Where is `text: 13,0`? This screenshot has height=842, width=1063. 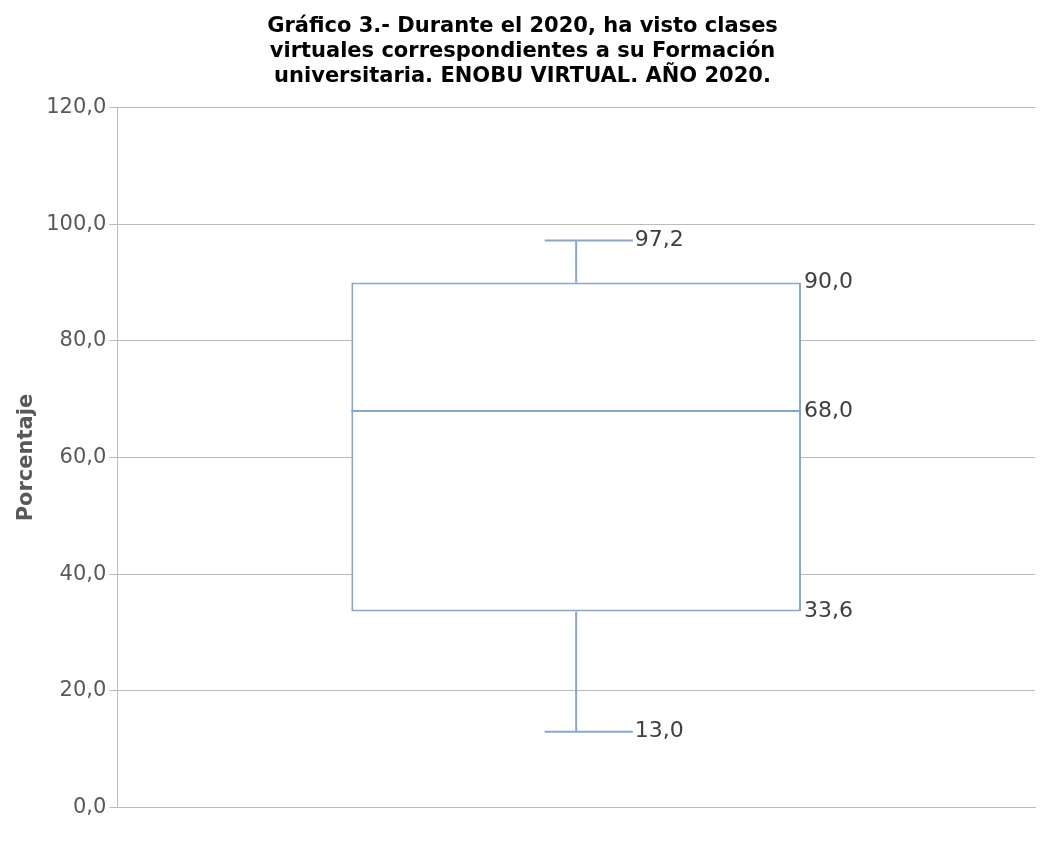
text: 13,0 is located at coordinates (659, 730).